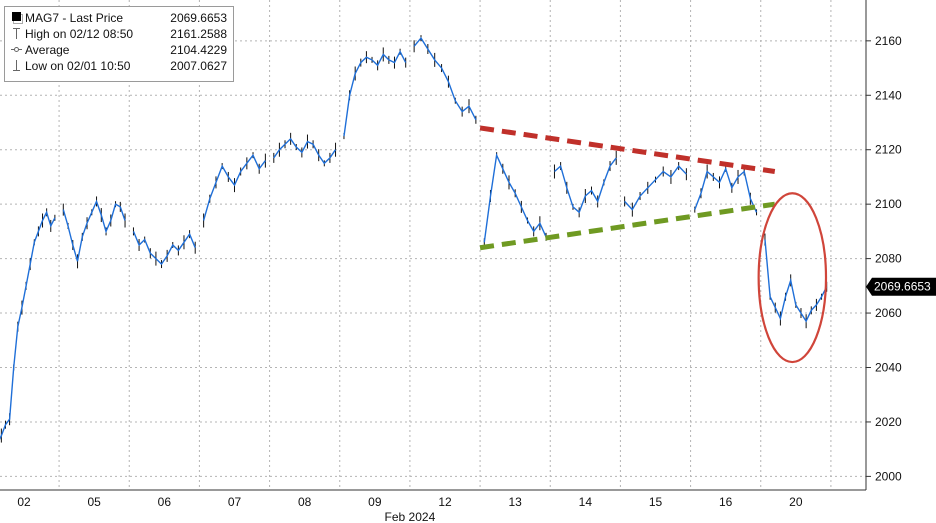  I want to click on y-tick-label: 2020, so click(888, 422).